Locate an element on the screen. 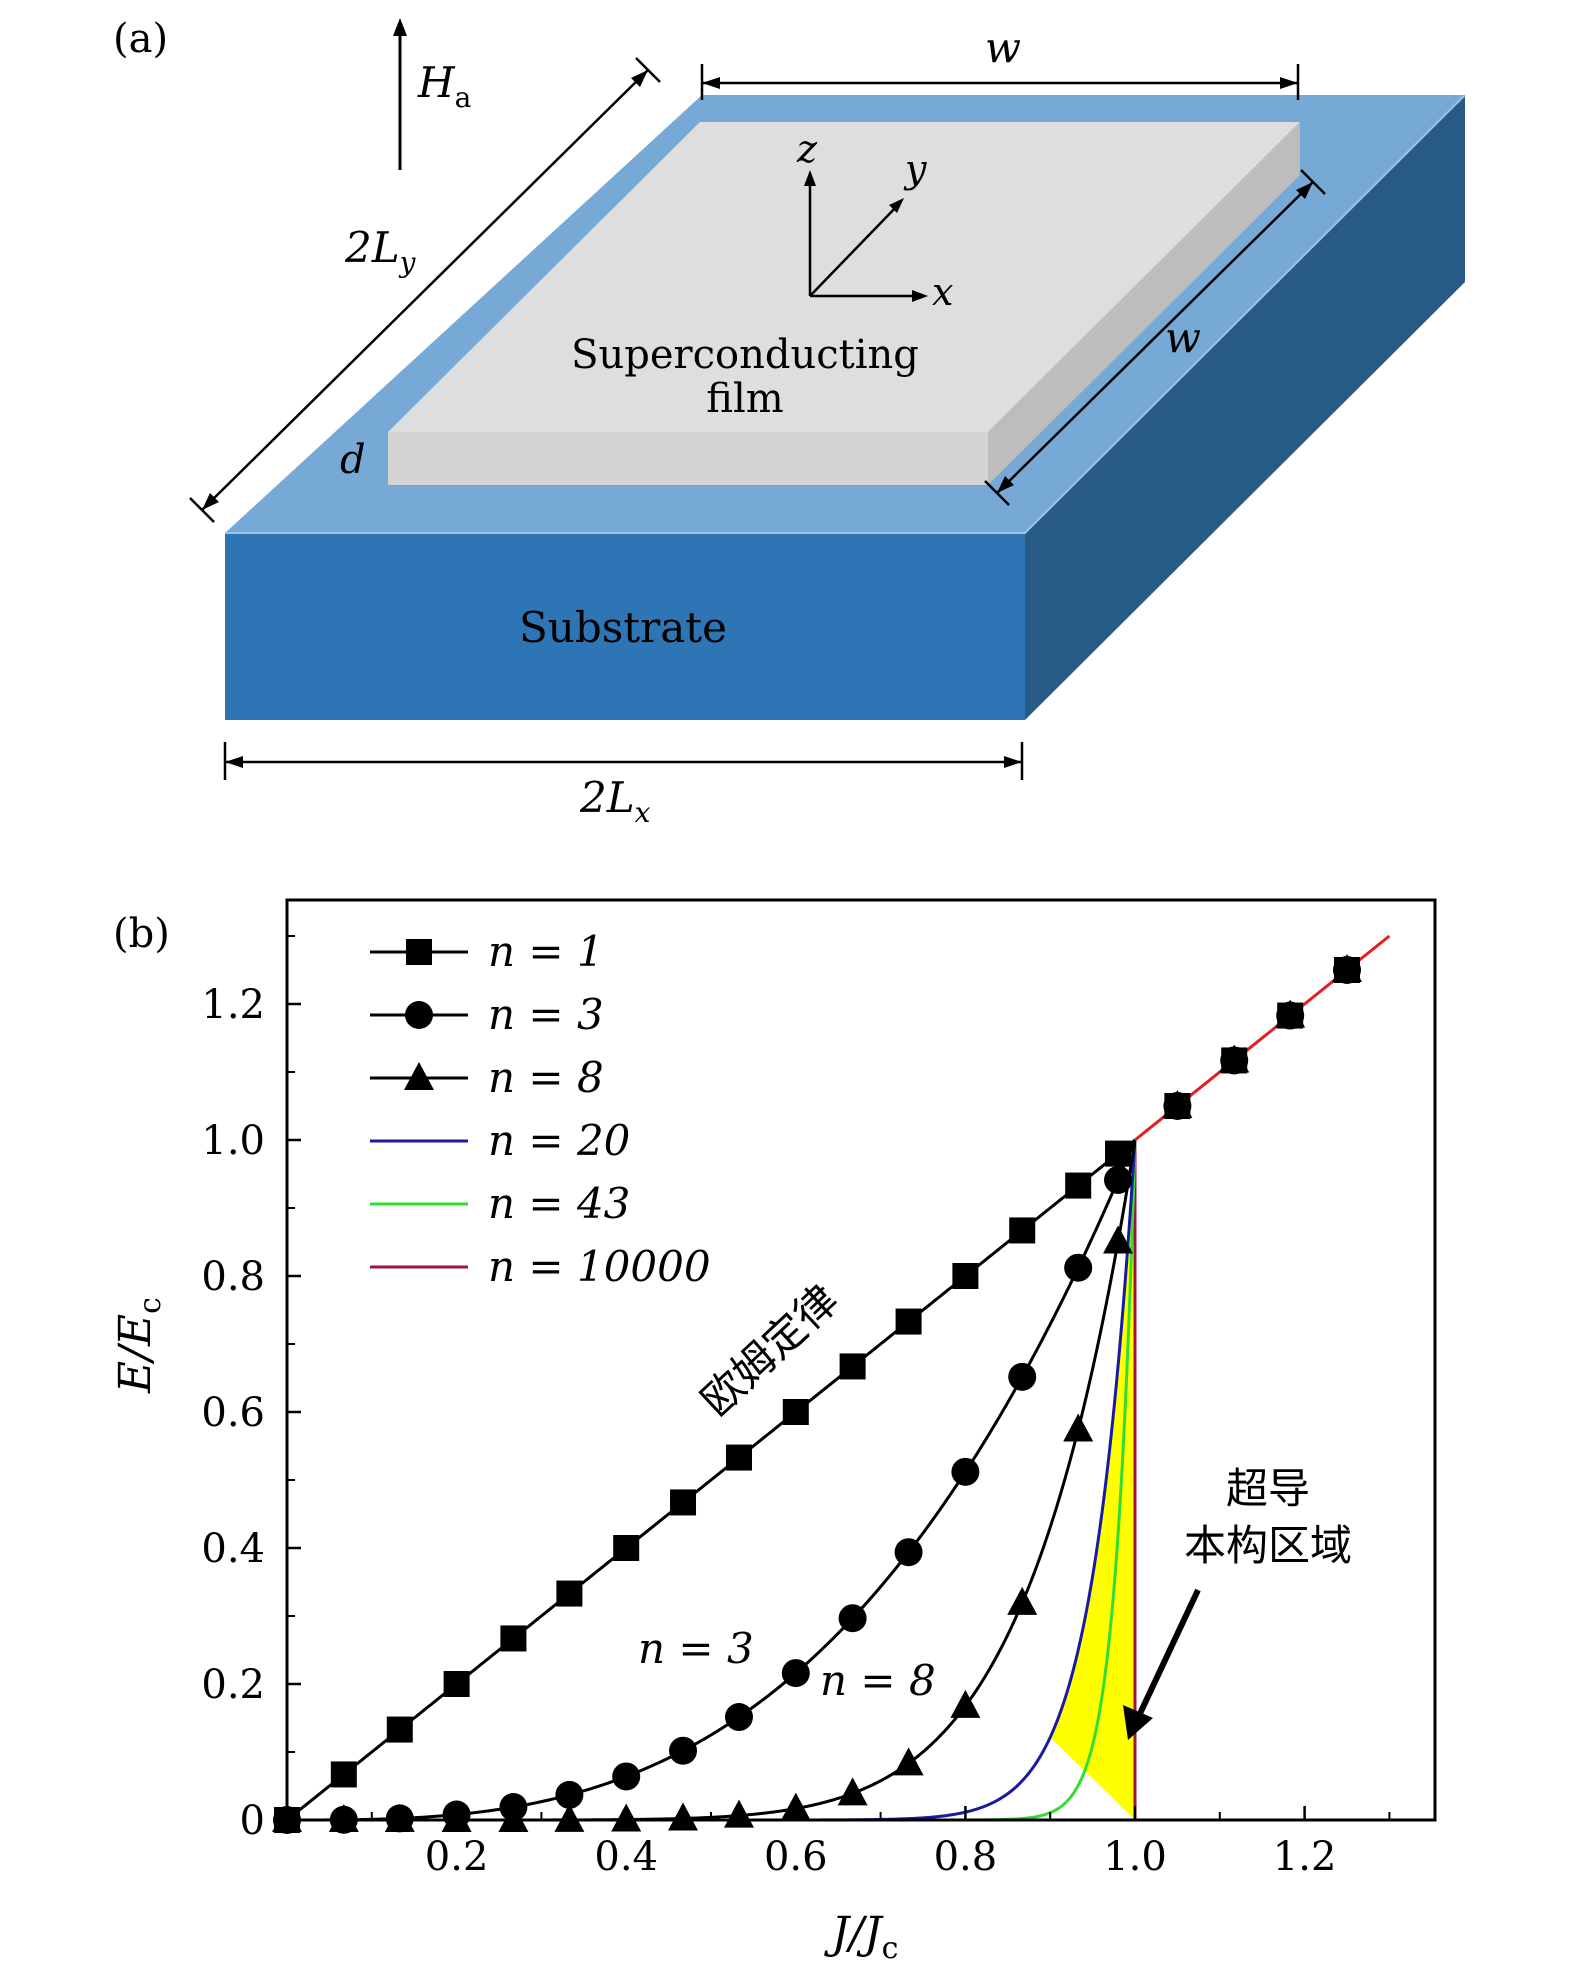  substrate-side is located at coordinates (1245, 407).